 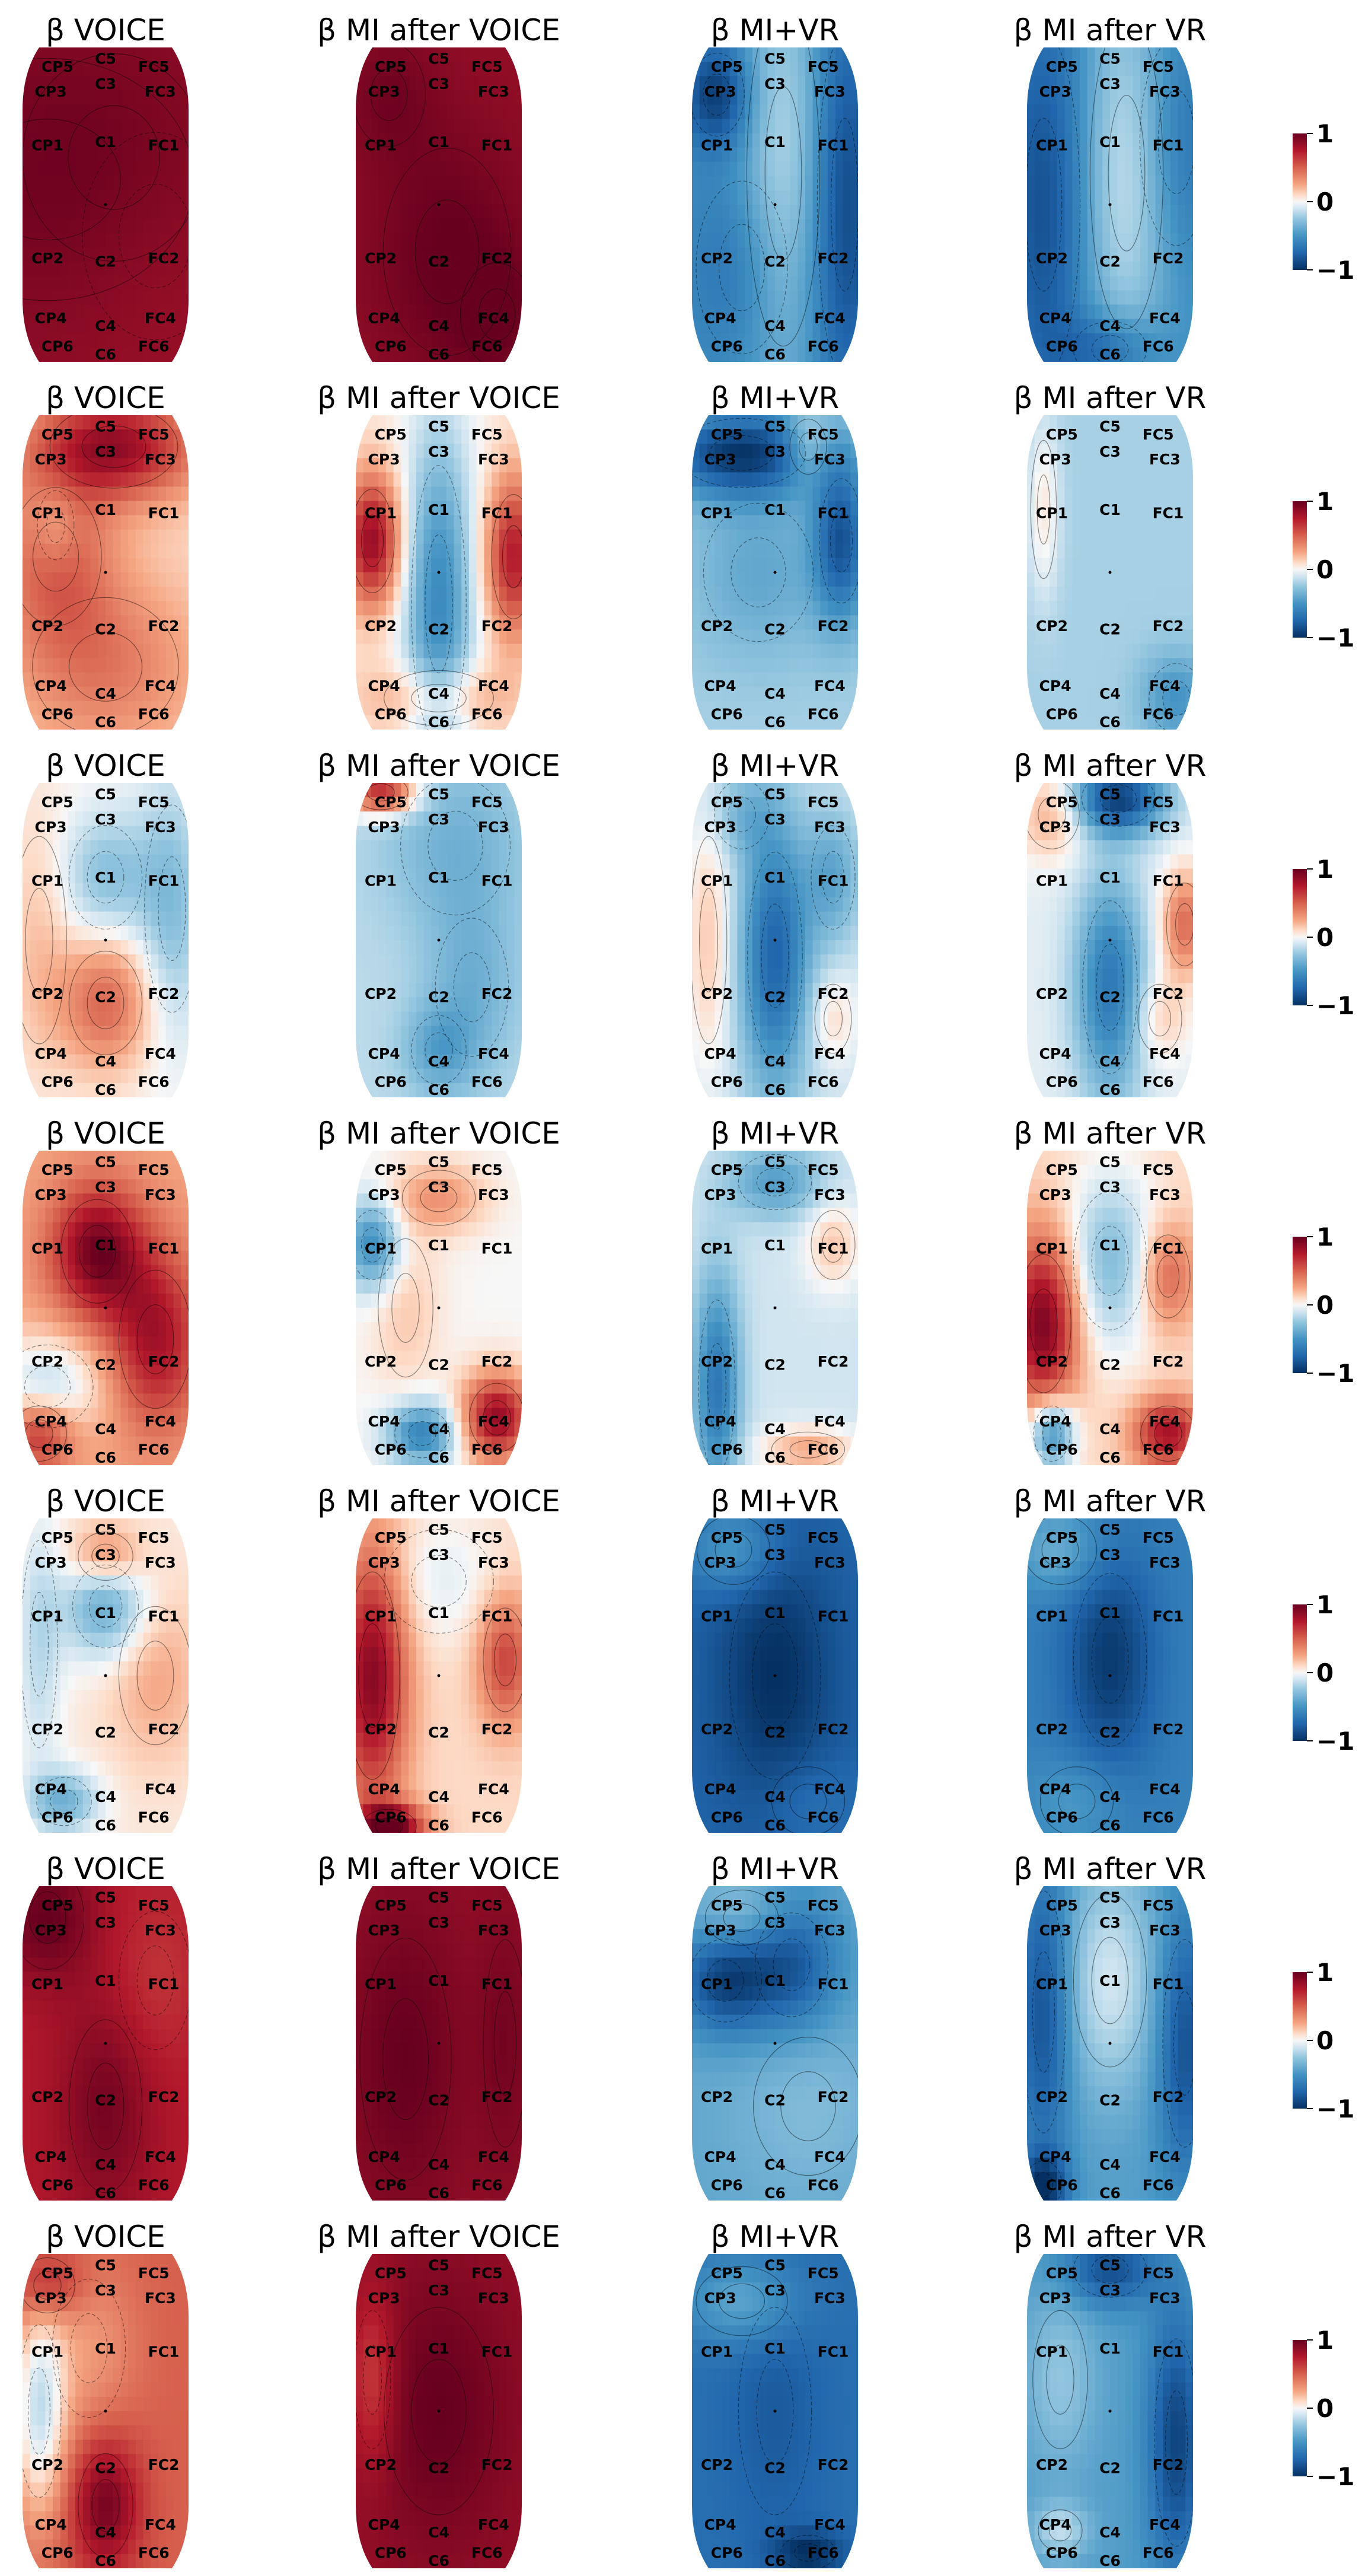 What do you see at coordinates (487, 346) in the screenshot?
I see `electrode-label: FC6` at bounding box center [487, 346].